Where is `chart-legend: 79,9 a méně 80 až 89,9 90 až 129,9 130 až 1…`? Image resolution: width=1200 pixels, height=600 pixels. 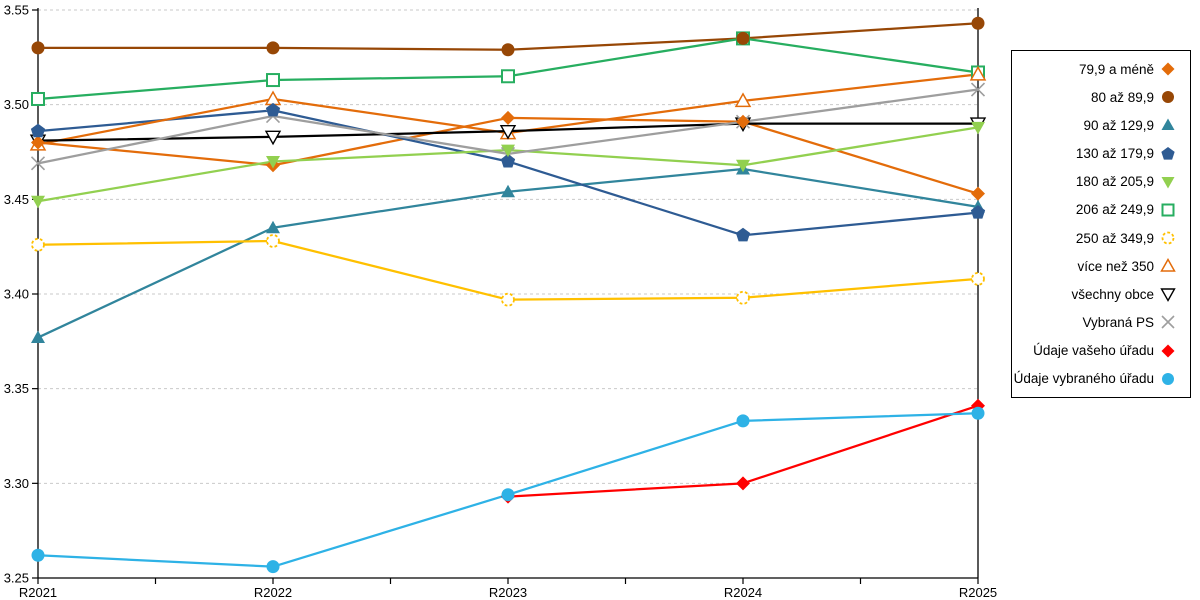 chart-legend: 79,9 a méně 80 až 89,9 90 až 129,9 130 až 1… is located at coordinates (1101, 224).